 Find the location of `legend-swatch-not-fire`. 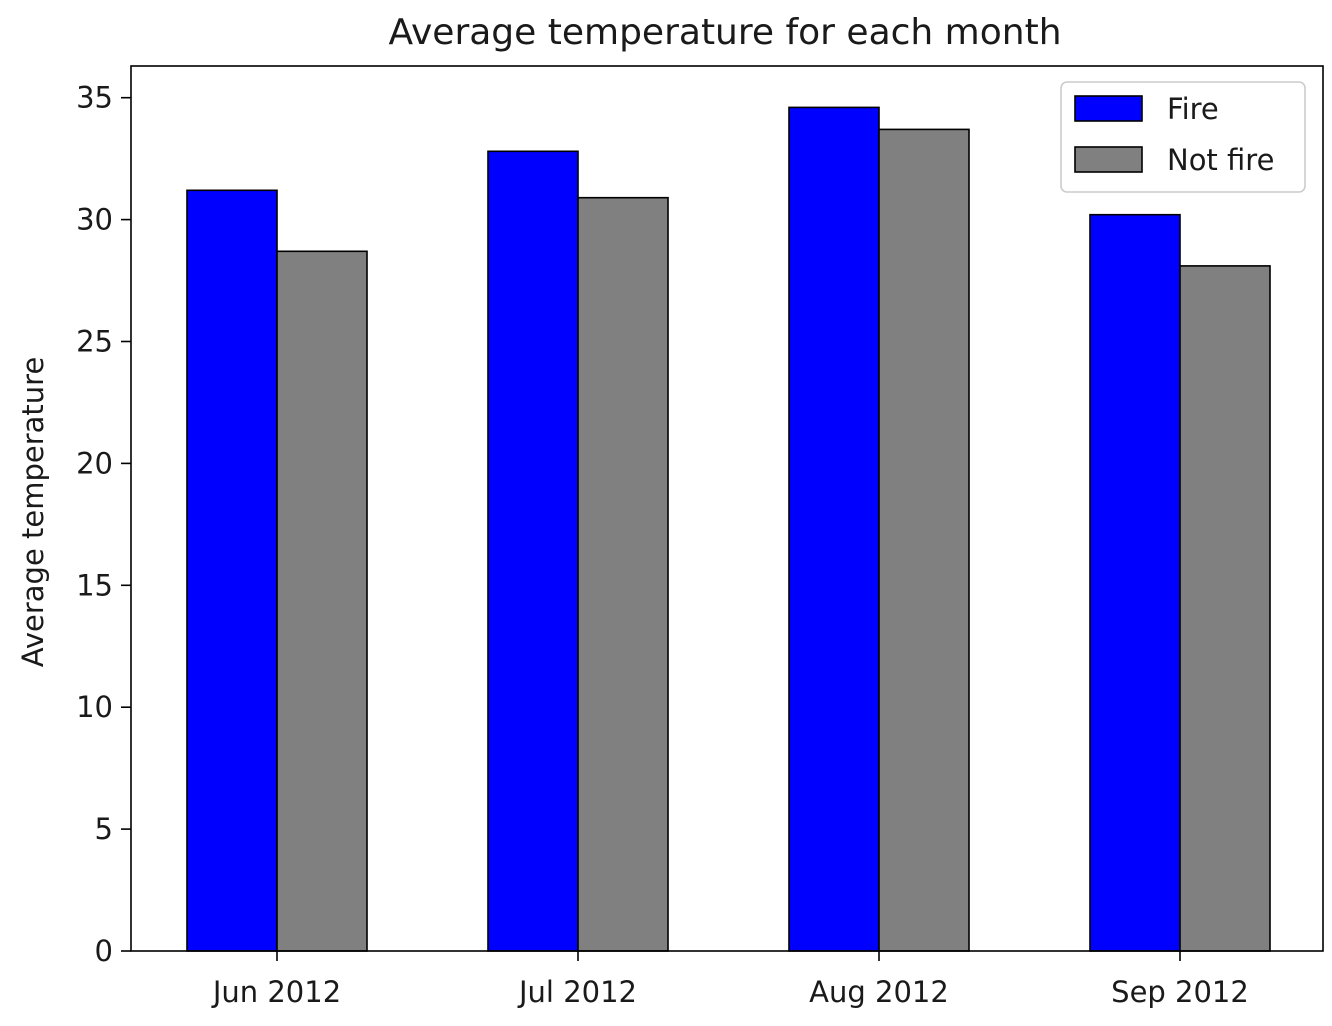

legend-swatch-not-fire is located at coordinates (1108, 159).